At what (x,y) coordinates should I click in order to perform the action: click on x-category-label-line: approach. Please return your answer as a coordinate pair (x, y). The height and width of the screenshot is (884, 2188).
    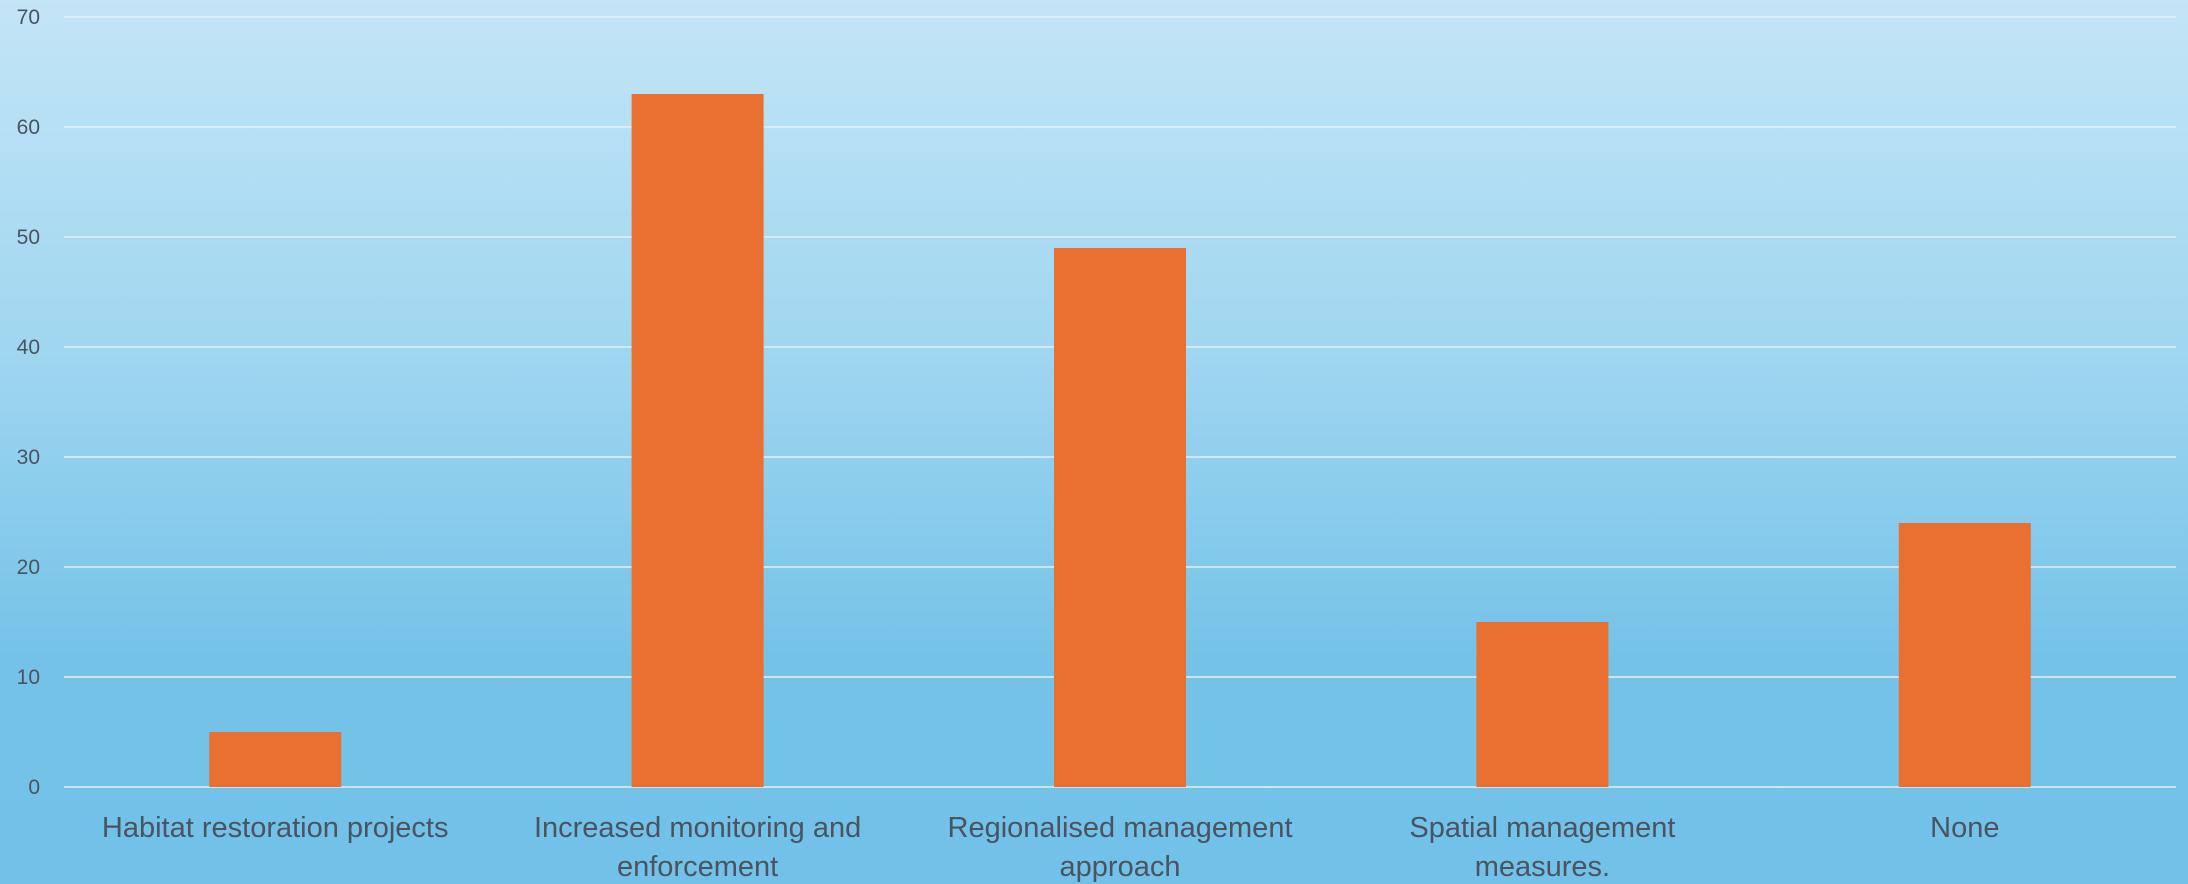
    Looking at the image, I should click on (1120, 867).